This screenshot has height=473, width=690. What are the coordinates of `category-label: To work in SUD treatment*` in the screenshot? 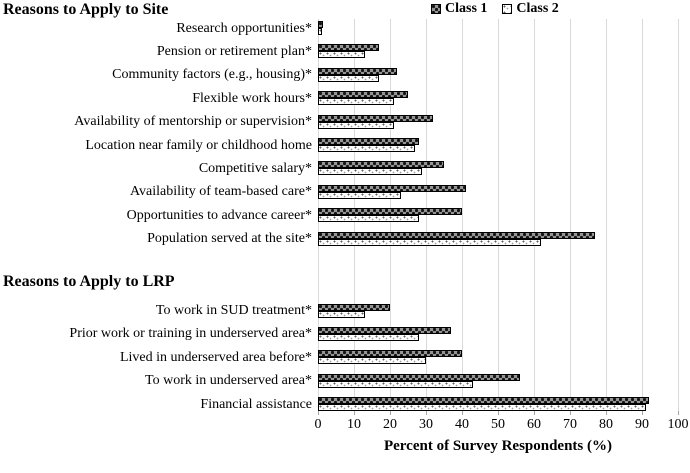 It's located at (233, 310).